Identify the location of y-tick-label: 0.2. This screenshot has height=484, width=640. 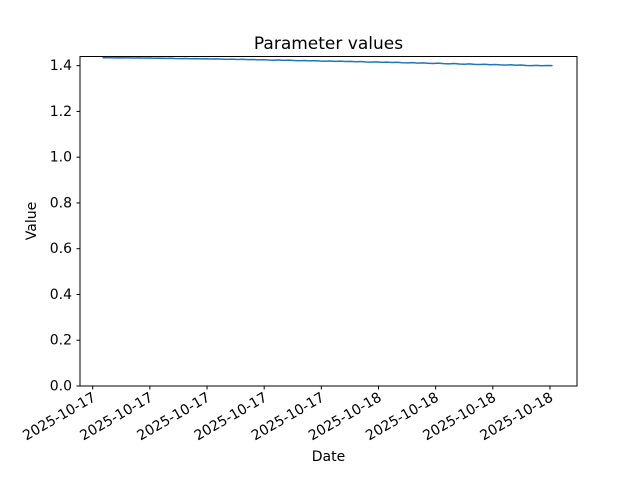
(61, 341).